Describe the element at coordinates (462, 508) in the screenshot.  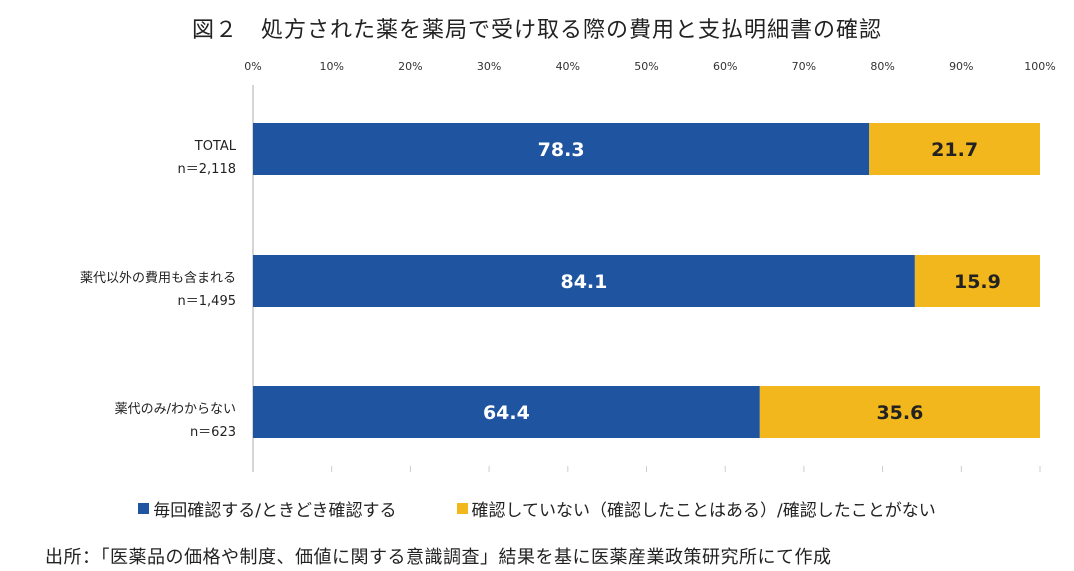
I see `legend-swatch-gold` at that location.